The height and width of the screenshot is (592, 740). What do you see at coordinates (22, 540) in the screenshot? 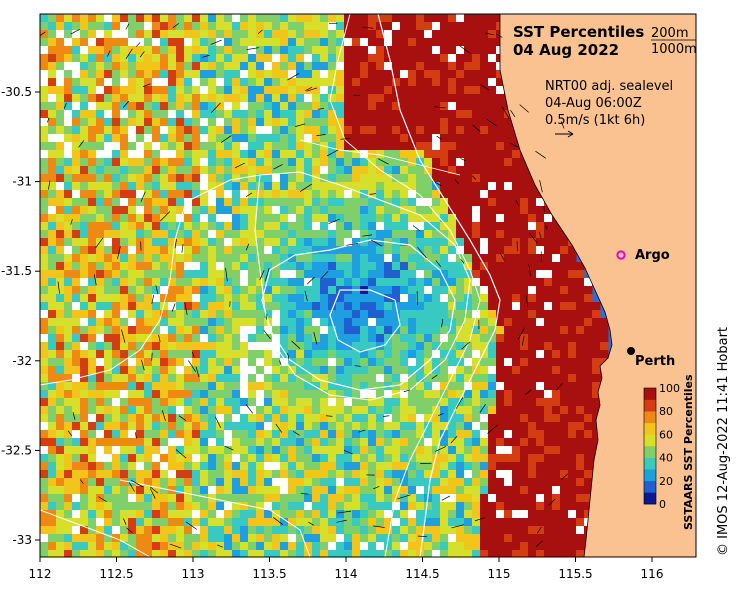
I see `y-tick-label: -33` at bounding box center [22, 540].